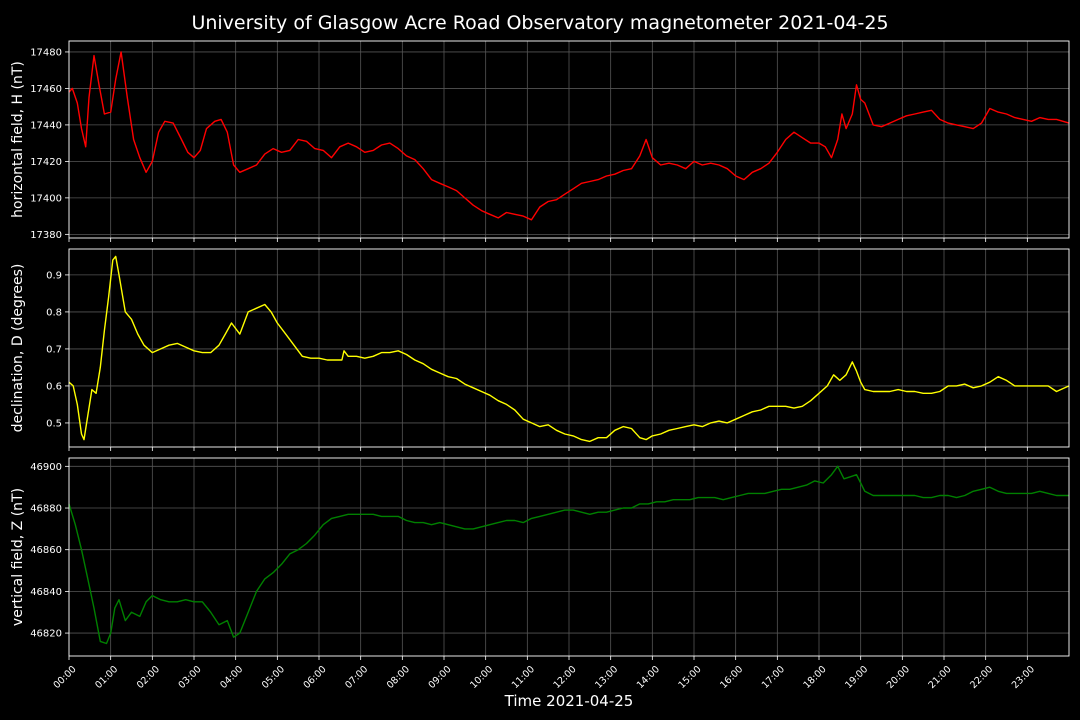 The height and width of the screenshot is (720, 1080). Describe the element at coordinates (46, 509) in the screenshot. I see `y-tick-label: 46880` at that location.